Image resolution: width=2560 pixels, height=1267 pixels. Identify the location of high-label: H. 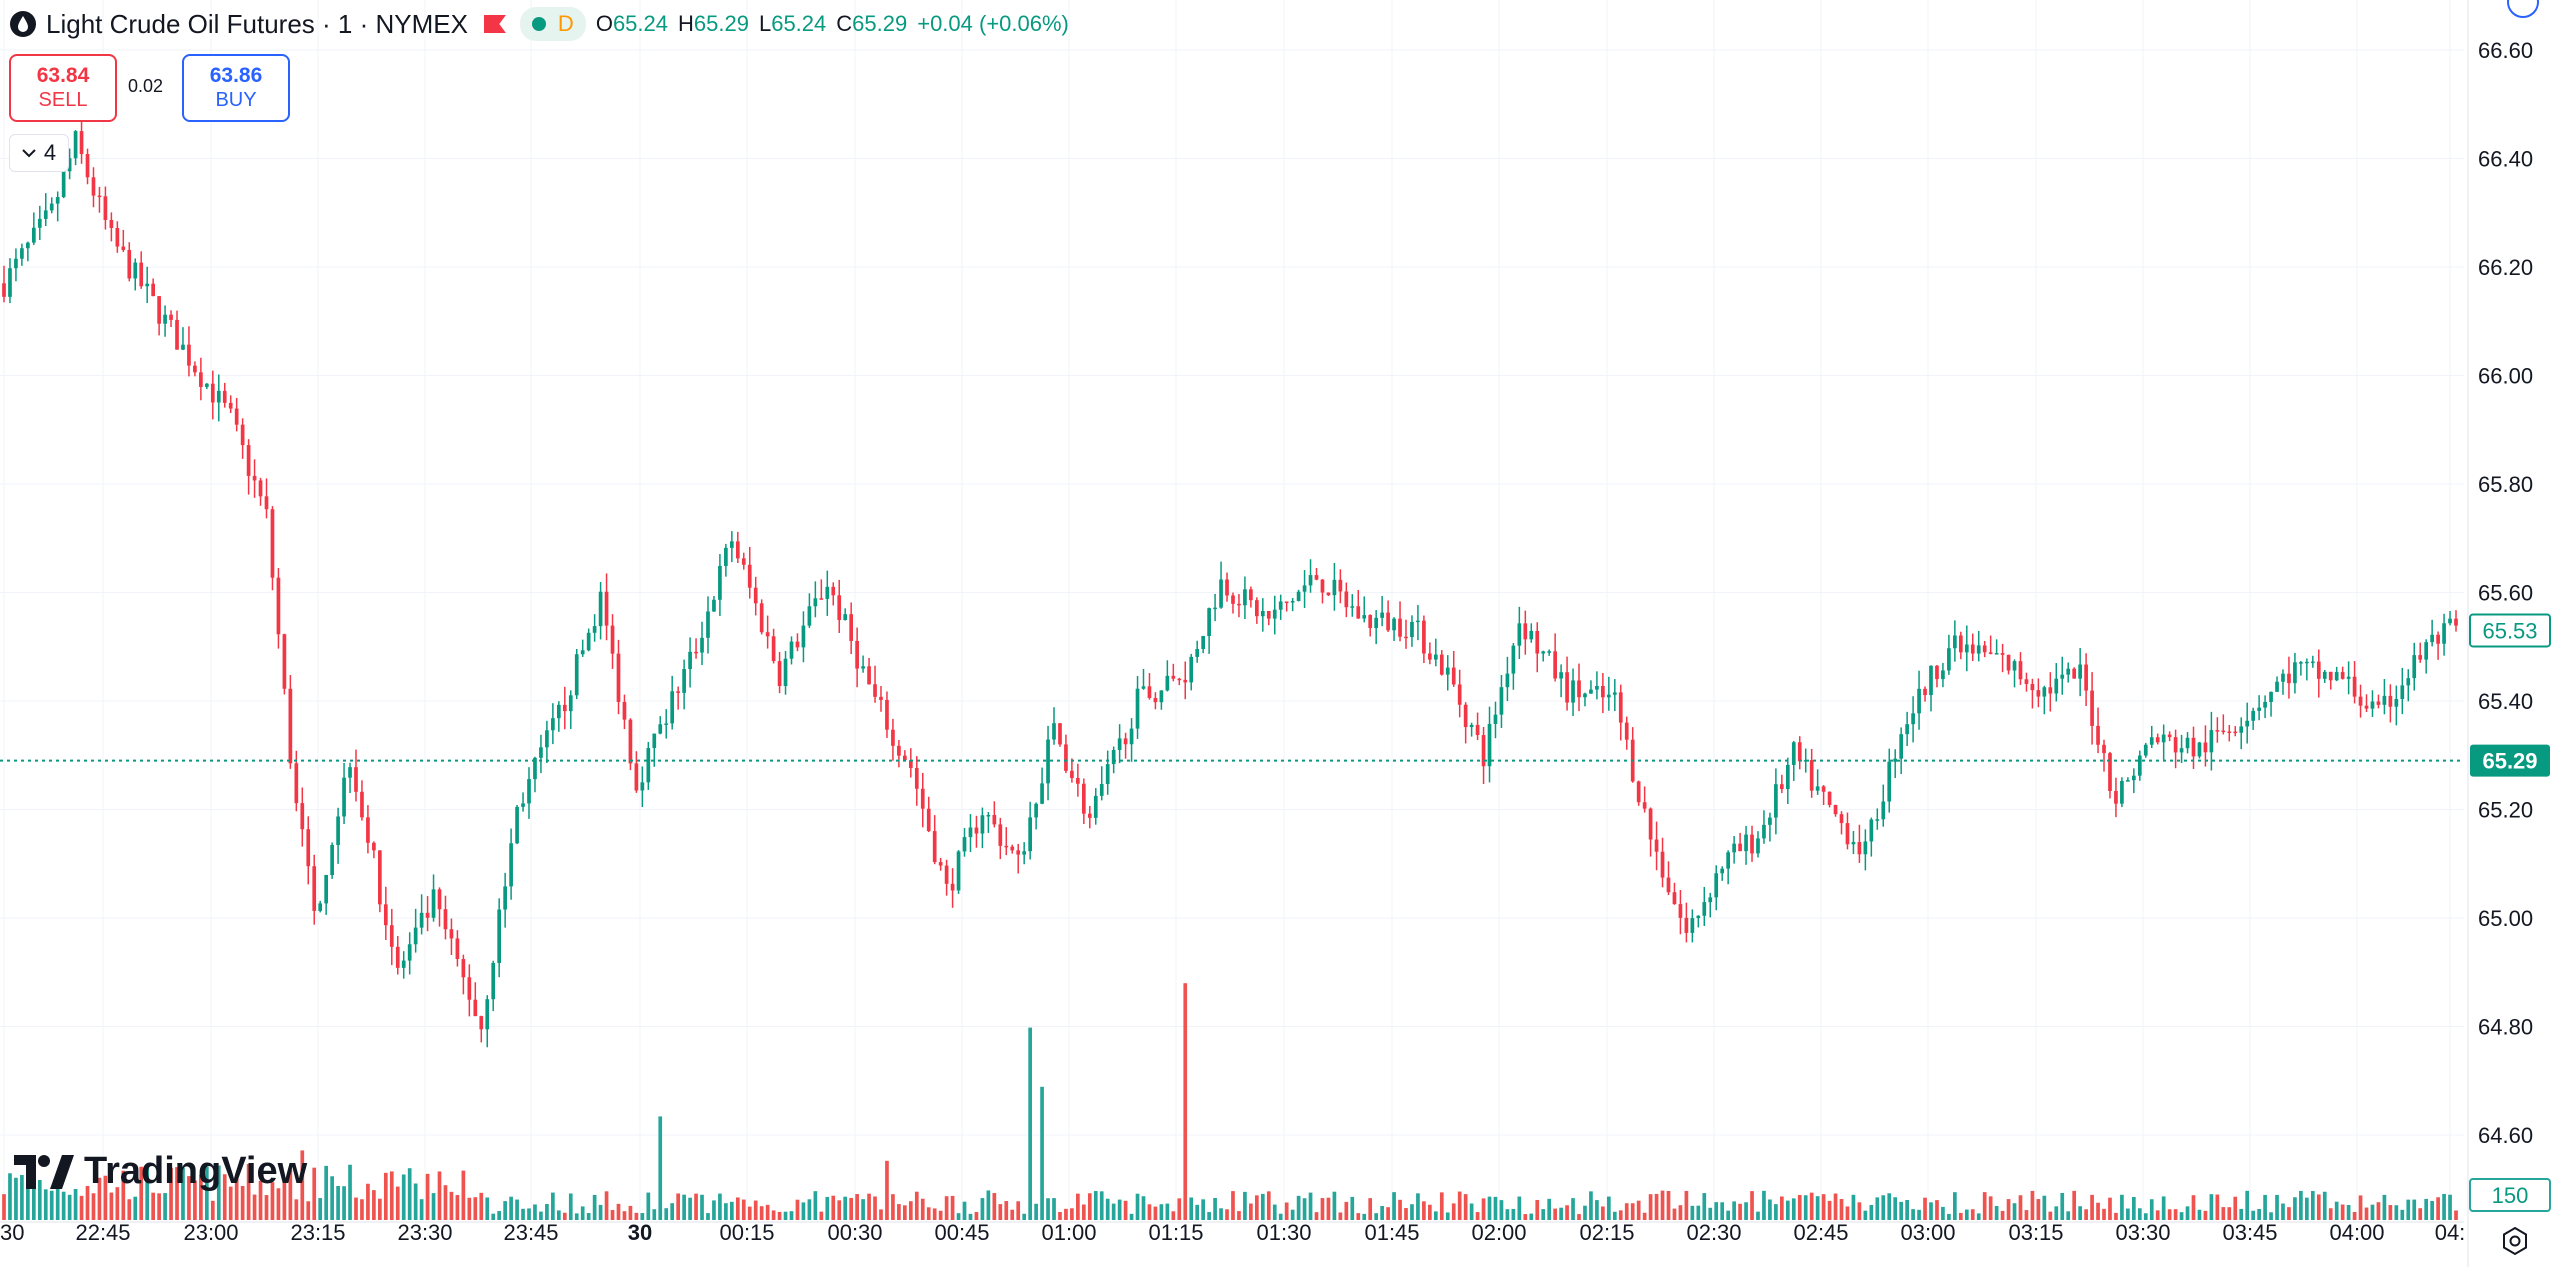
(686, 23).